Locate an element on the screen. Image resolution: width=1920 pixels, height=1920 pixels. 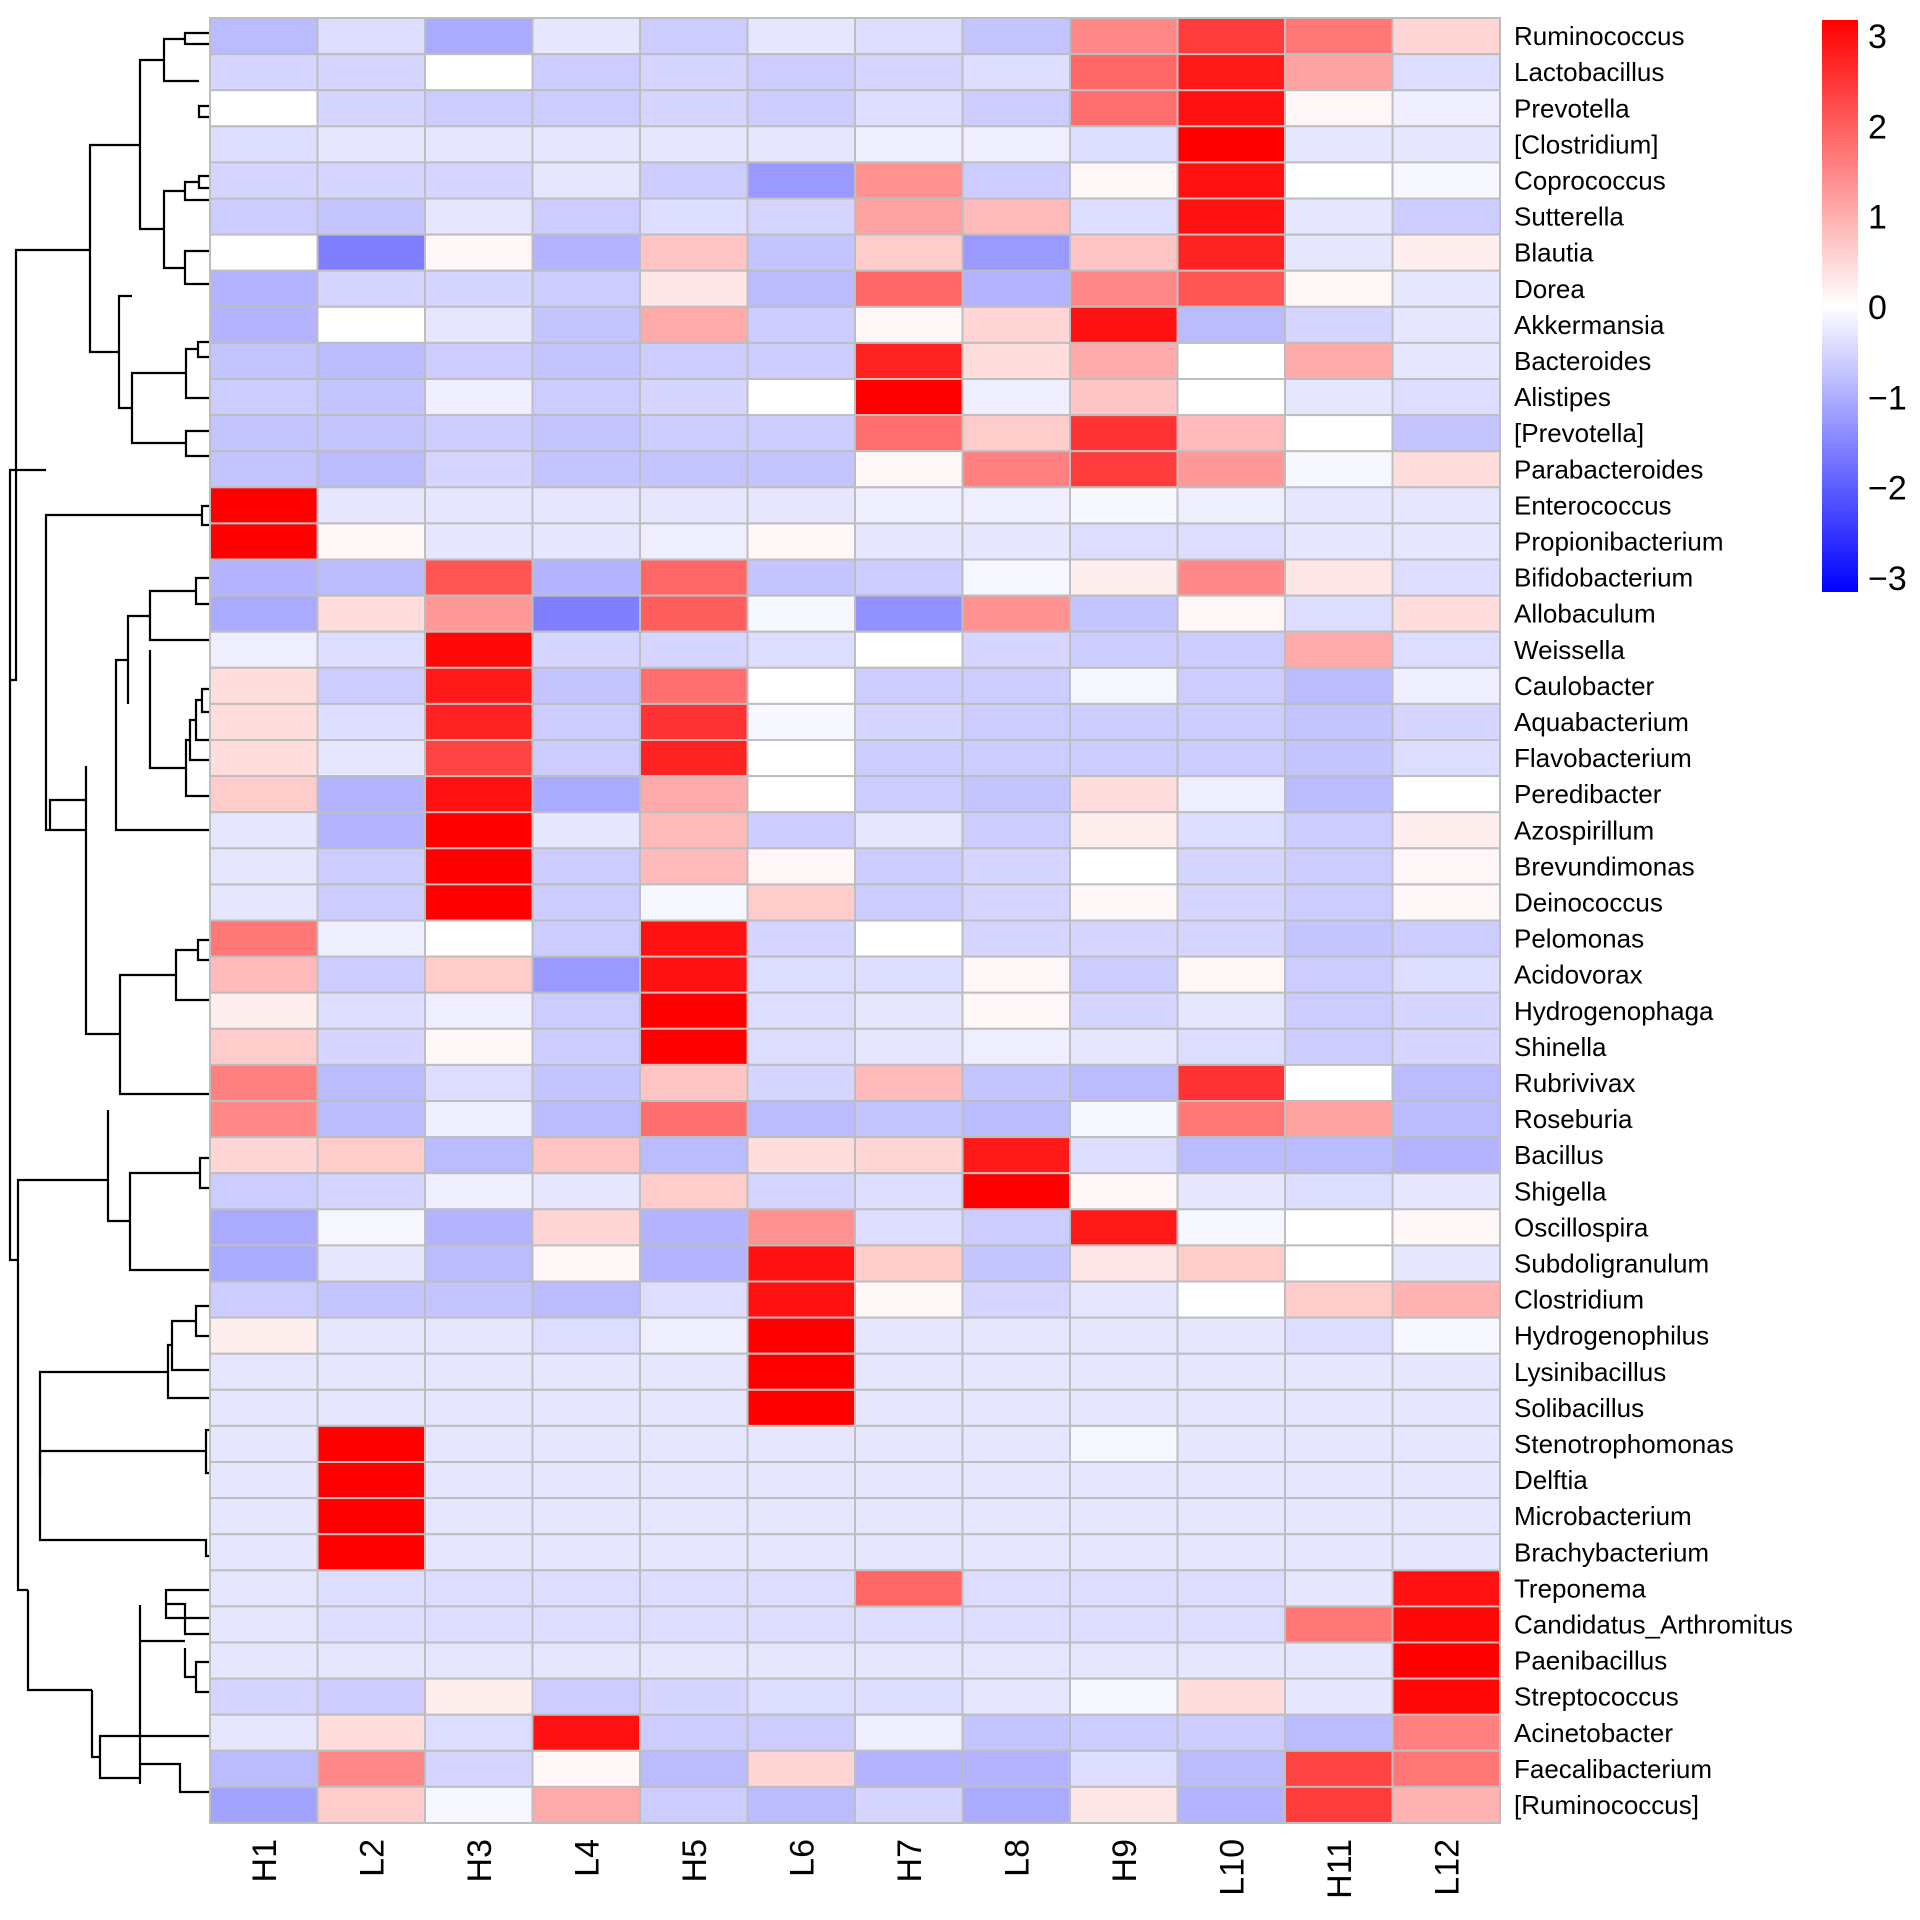
row-label: Lysinibacillus is located at coordinates (1590, 1372).